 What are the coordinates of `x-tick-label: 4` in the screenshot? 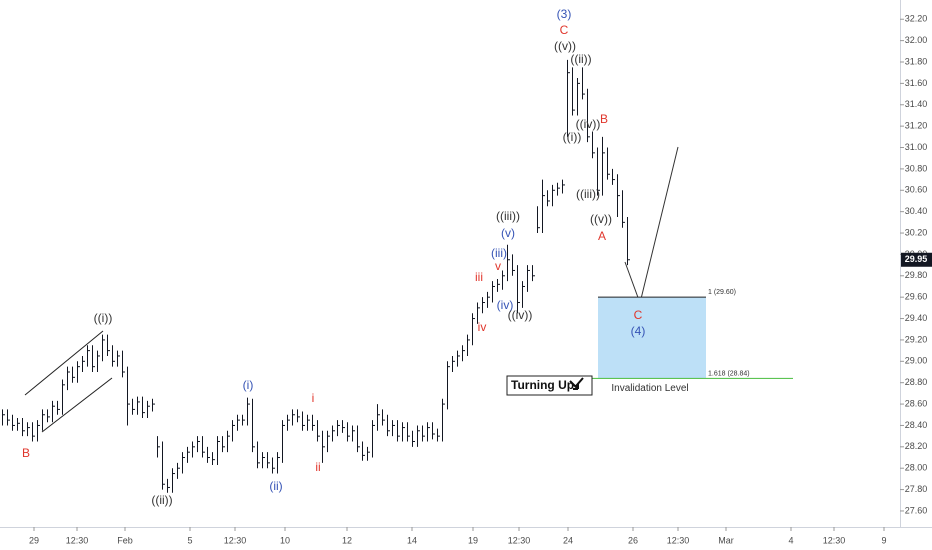 It's located at (790, 540).